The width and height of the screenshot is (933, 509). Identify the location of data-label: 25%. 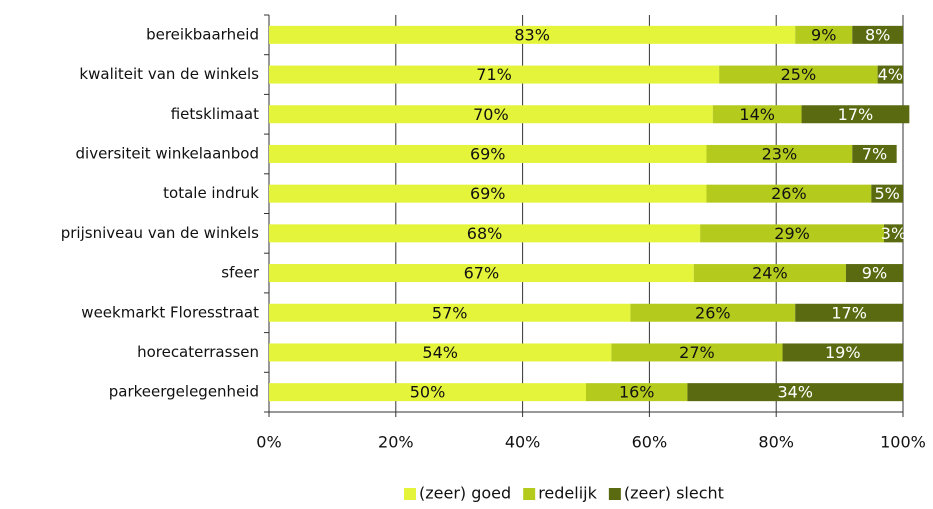
(799, 74).